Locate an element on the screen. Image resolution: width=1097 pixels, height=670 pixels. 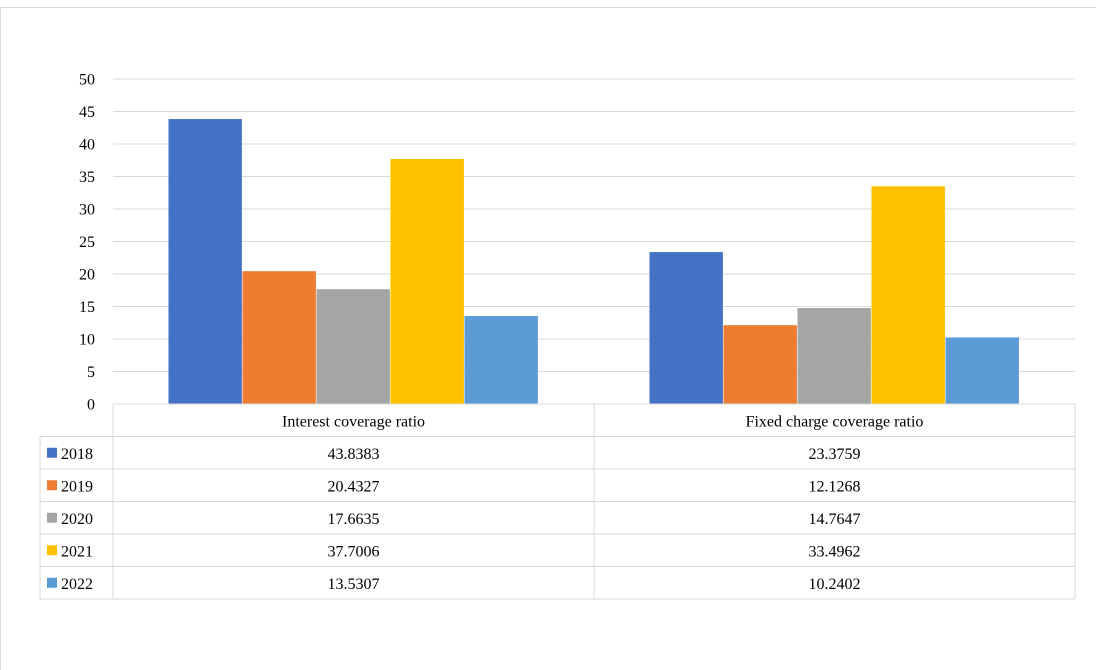
y-tick-label: 15 is located at coordinates (87, 307).